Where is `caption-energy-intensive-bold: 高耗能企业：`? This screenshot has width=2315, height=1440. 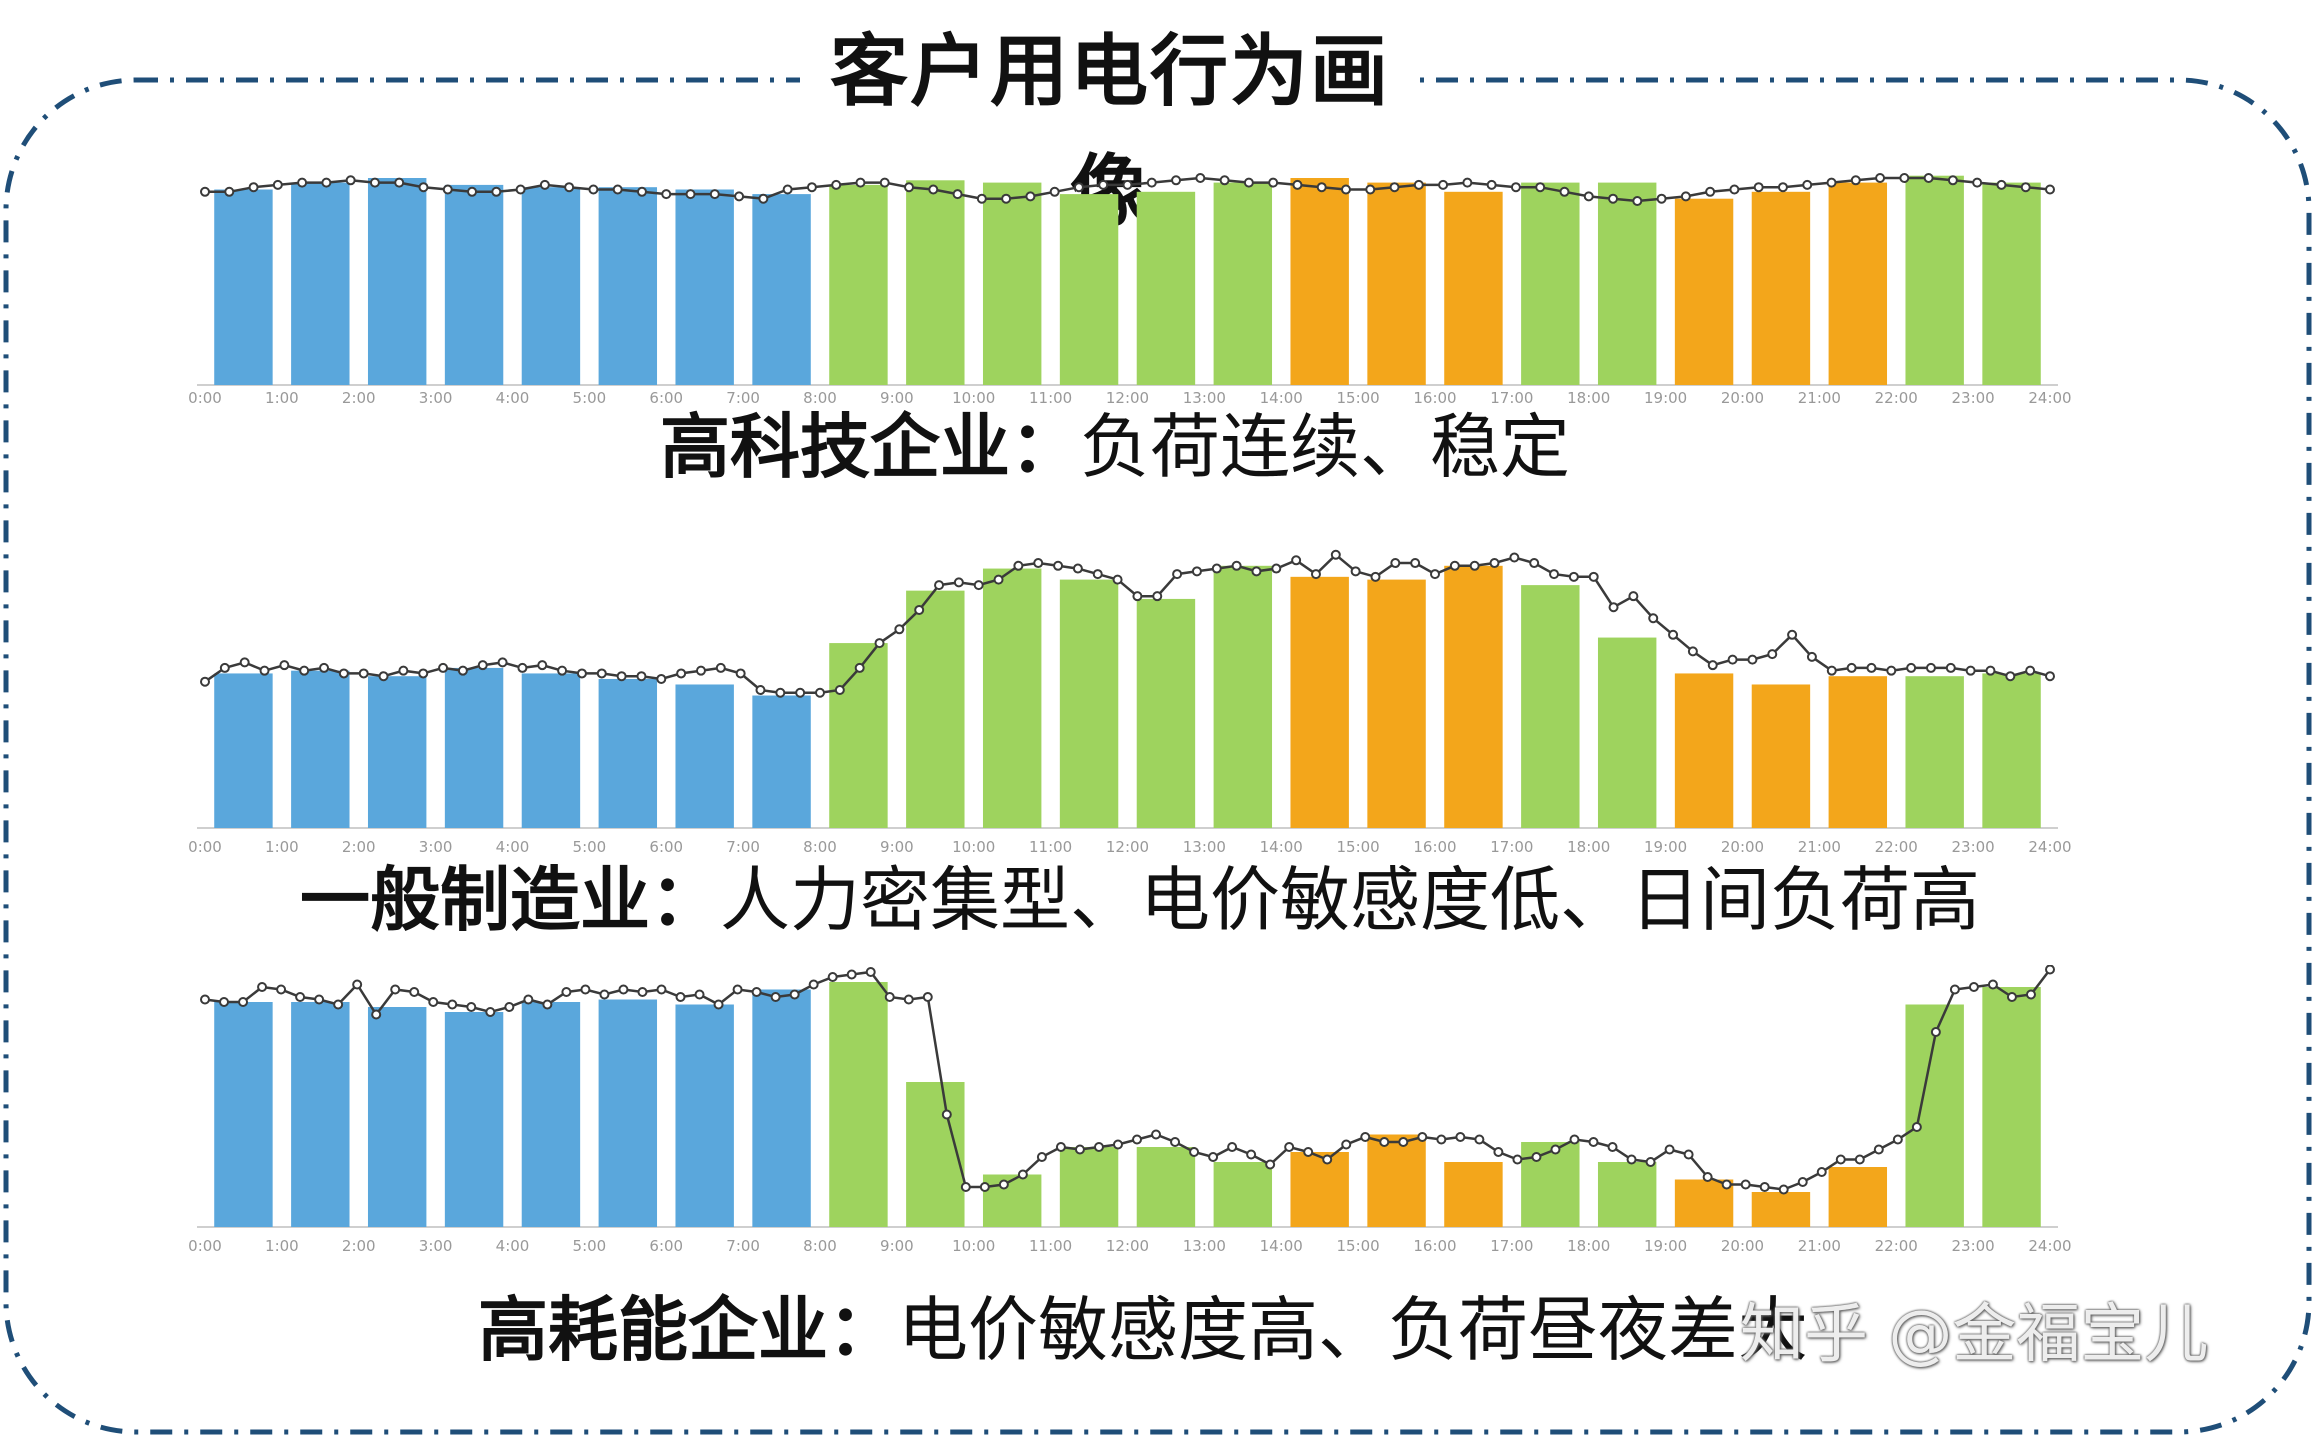
caption-energy-intensive-bold: 高耗能企业： is located at coordinates (688, 1330).